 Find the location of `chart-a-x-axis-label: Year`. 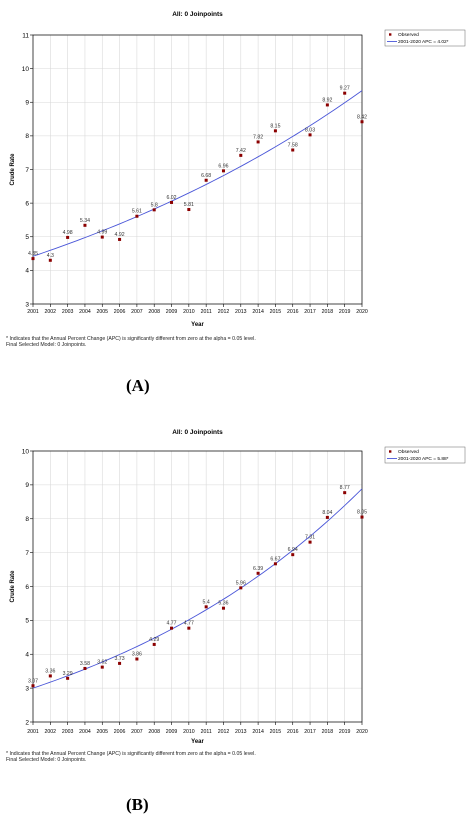

chart-a-x-axis-label: Year is located at coordinates (197, 325).